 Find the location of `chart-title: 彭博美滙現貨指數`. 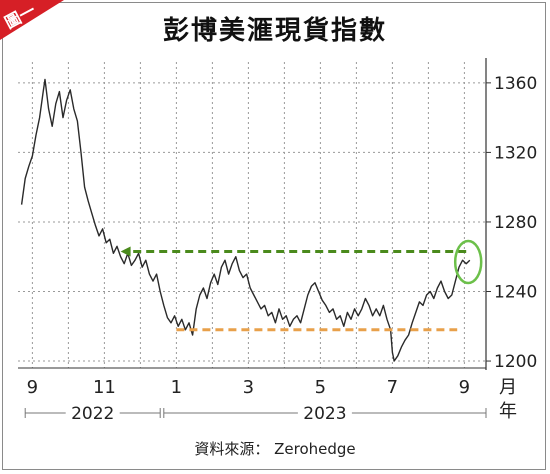

chart-title: 彭博美滙現貨指數 is located at coordinates (274, 31).